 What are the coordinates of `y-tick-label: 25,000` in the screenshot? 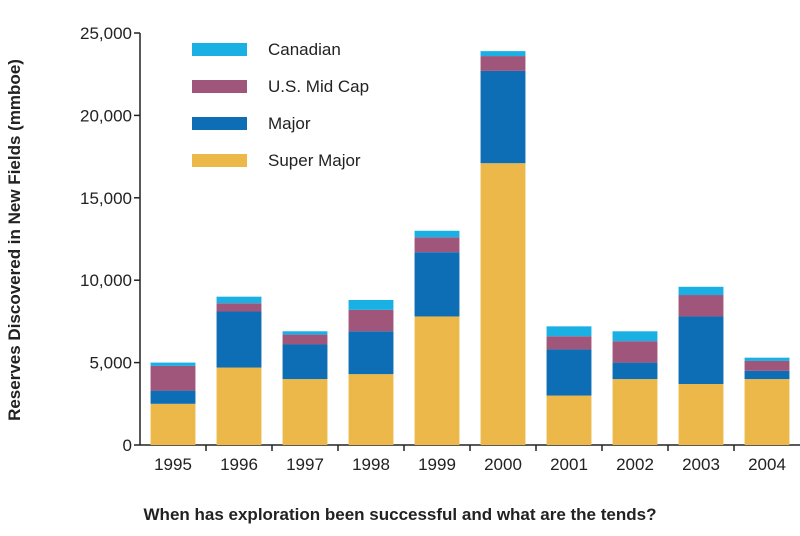 It's located at (106, 33).